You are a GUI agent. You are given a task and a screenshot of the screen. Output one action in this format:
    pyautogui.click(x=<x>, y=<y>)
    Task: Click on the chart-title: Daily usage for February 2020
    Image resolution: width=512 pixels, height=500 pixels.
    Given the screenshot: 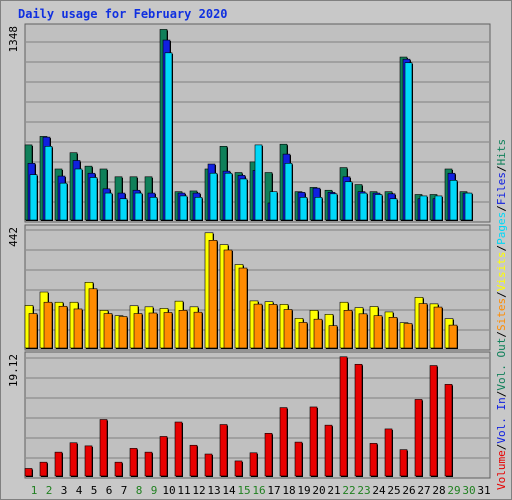 What is the action you would take?
    pyautogui.click(x=123, y=14)
    